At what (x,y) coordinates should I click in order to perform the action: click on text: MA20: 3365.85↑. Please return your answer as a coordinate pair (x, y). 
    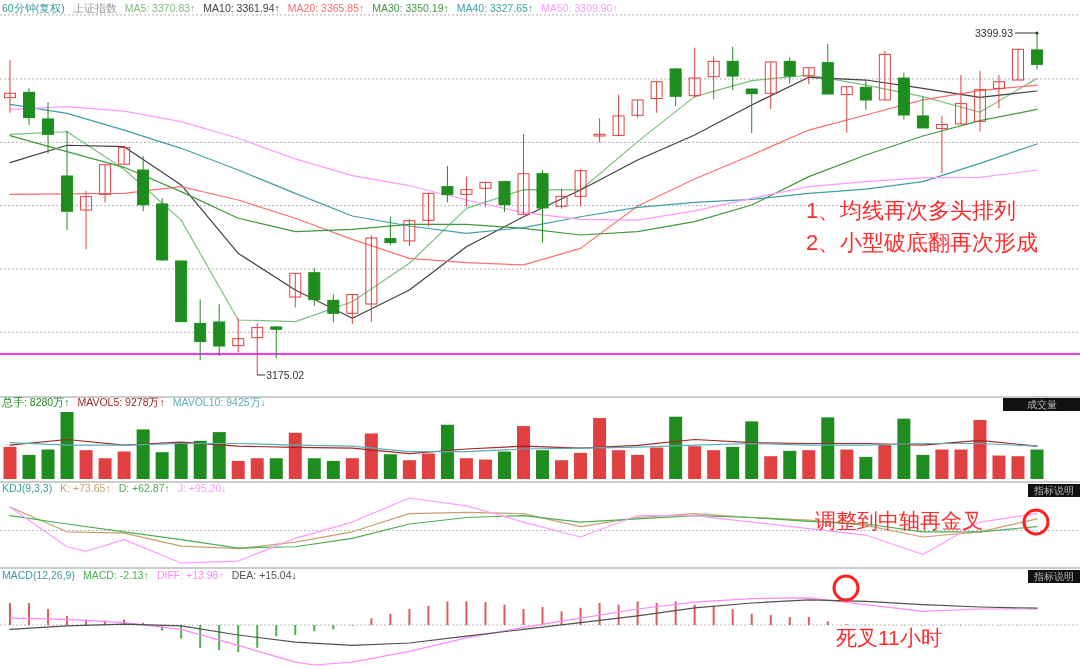
    Looking at the image, I should click on (326, 8).